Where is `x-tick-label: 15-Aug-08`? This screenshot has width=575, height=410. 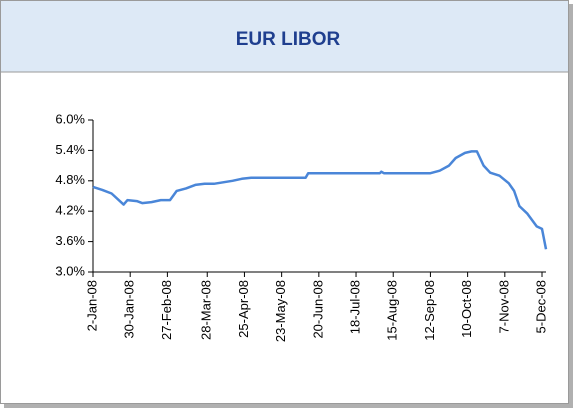 x-tick-label: 15-Aug-08 is located at coordinates (392, 310).